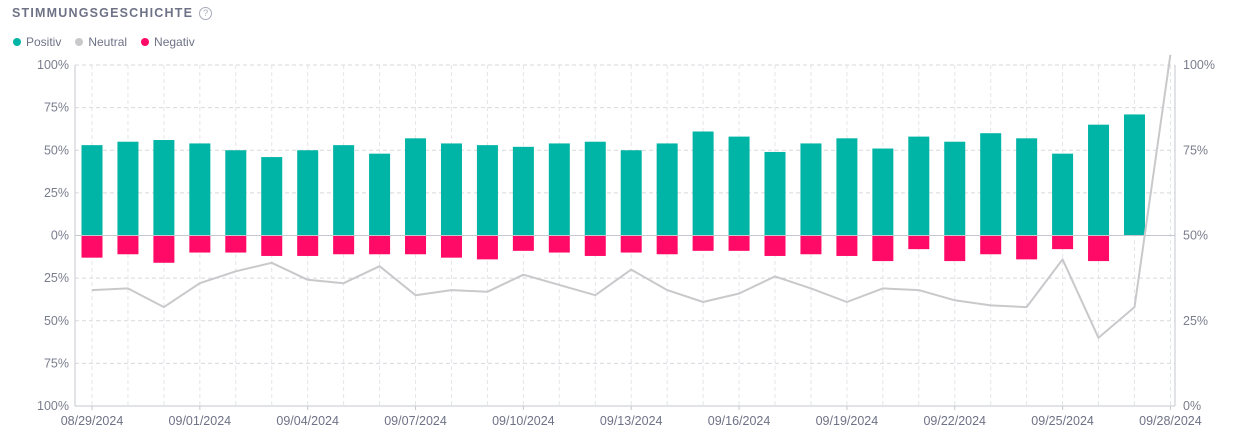 The height and width of the screenshot is (437, 1247). What do you see at coordinates (206, 13) in the screenshot?
I see `question-circle-icon: ?` at bounding box center [206, 13].